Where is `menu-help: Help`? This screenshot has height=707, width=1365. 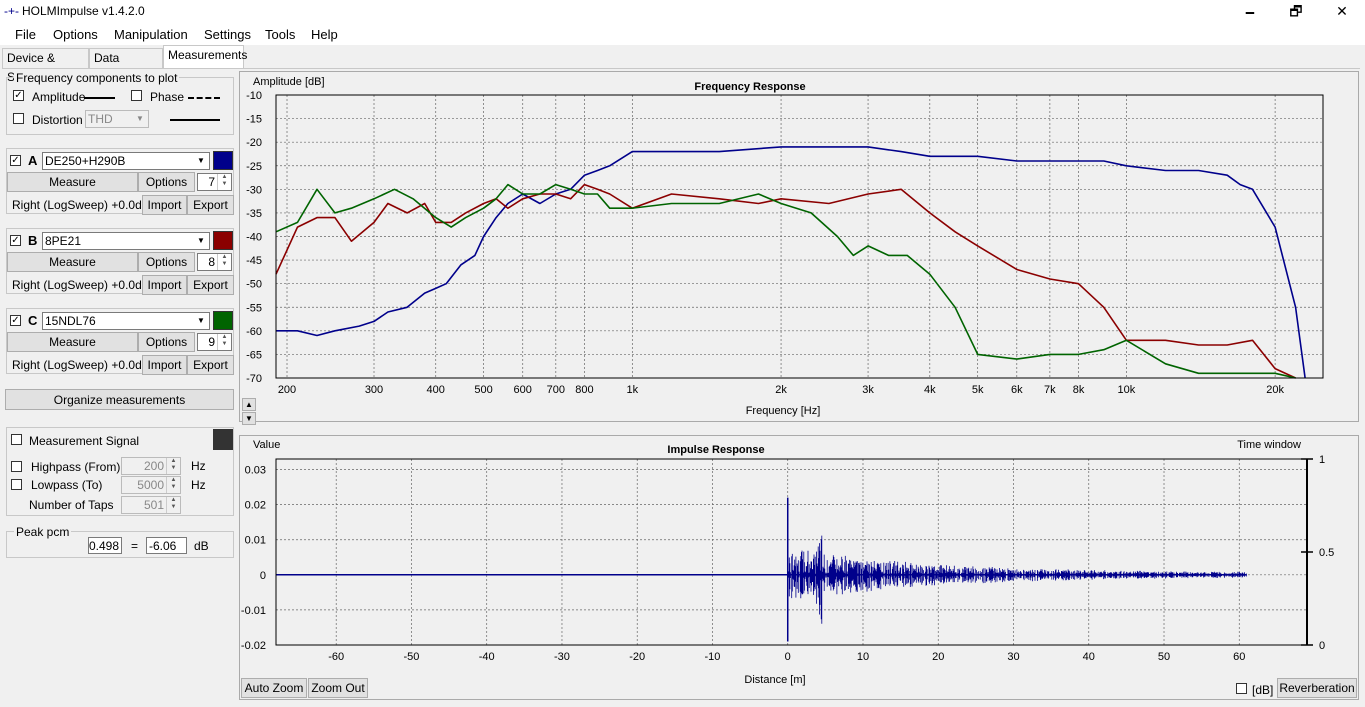
menu-help: Help is located at coordinates (324, 34).